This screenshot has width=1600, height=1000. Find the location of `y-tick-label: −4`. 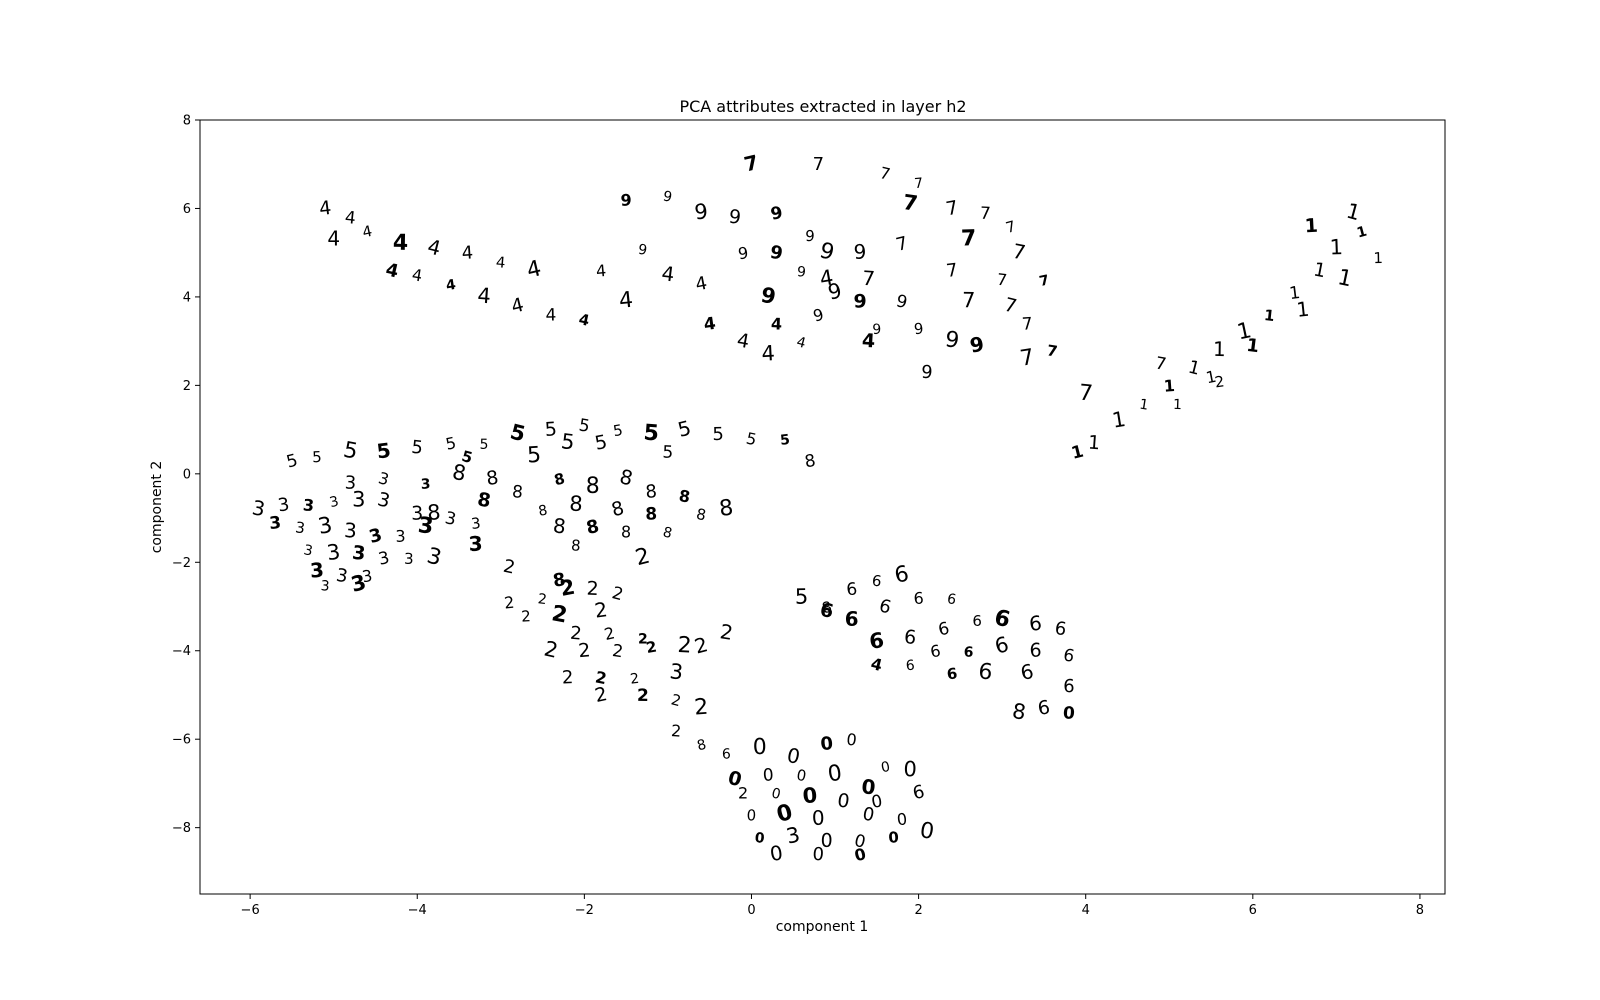

y-tick-label: −4 is located at coordinates (181, 651).